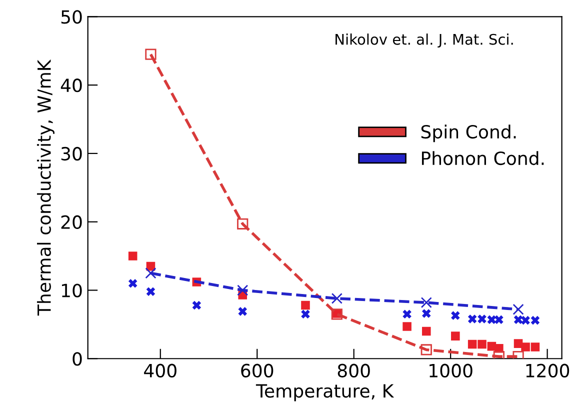  I want to click on x-tick-label: 1200, so click(548, 371).